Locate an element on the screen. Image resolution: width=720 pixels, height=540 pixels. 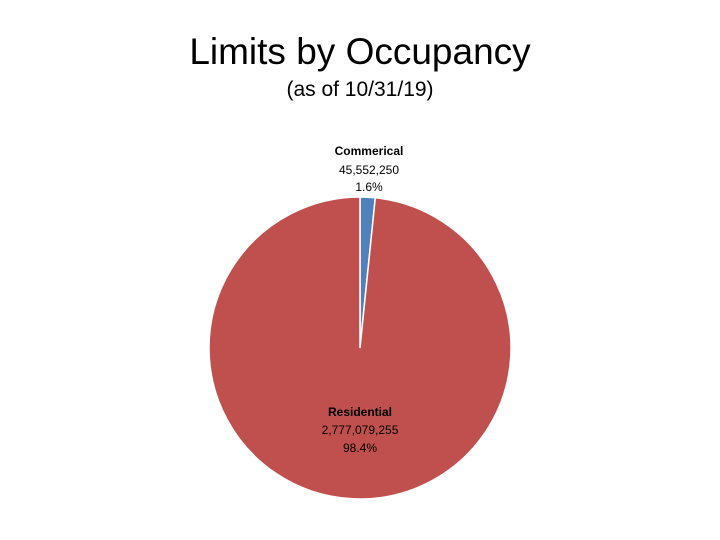
chart-subtitle: (as of 10/31/19) is located at coordinates (360, 89).